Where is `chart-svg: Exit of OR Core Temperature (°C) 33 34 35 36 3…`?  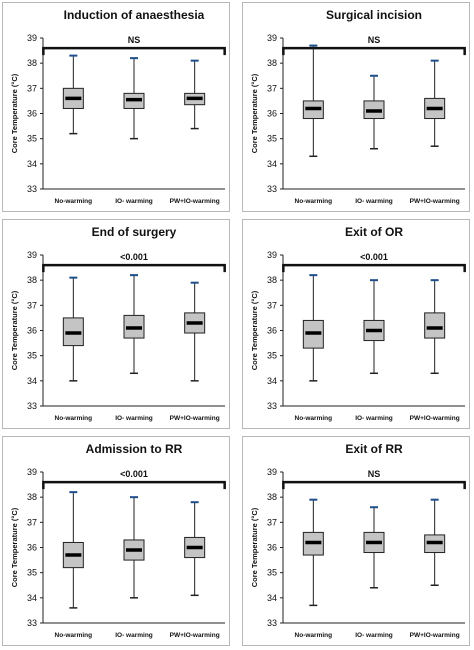 chart-svg: Exit of OR Core Temperature (°C) 33 34 35 36 3… is located at coordinates (358, 323).